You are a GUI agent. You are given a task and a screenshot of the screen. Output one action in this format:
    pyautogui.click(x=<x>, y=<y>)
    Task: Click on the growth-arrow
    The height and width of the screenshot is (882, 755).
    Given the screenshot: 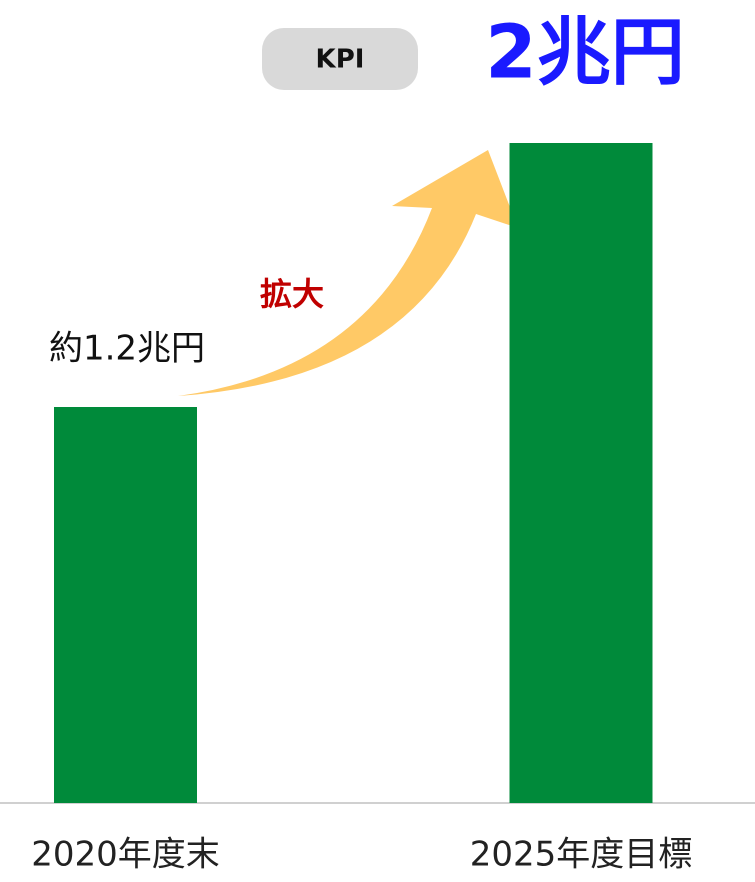 What is the action you would take?
    pyautogui.click(x=348, y=273)
    